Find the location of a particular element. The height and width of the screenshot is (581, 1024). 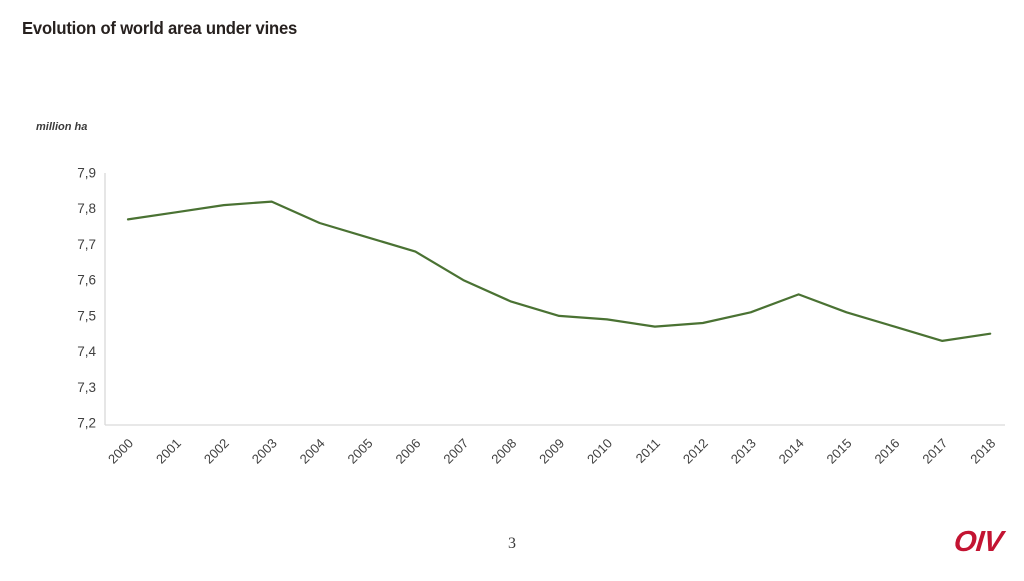

x-tick-label: 2009 is located at coordinates (551, 451).